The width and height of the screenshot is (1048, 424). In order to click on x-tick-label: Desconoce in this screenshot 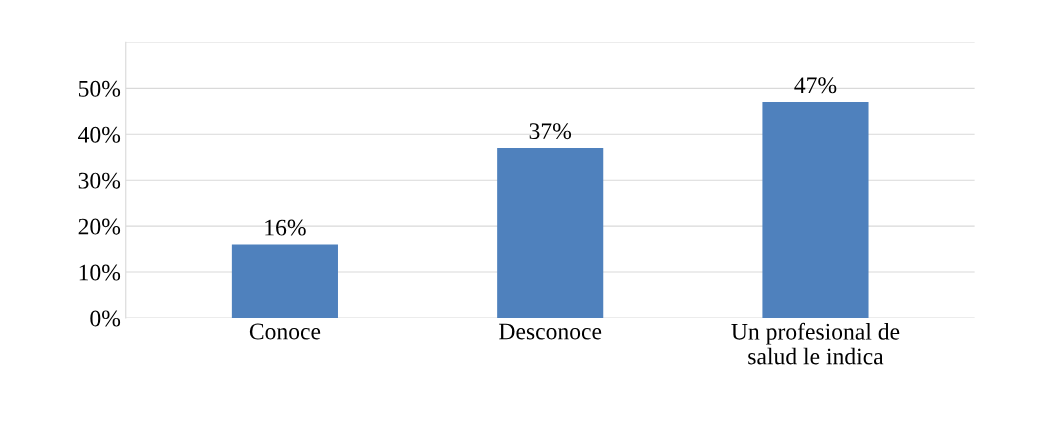, I will do `click(550, 331)`.